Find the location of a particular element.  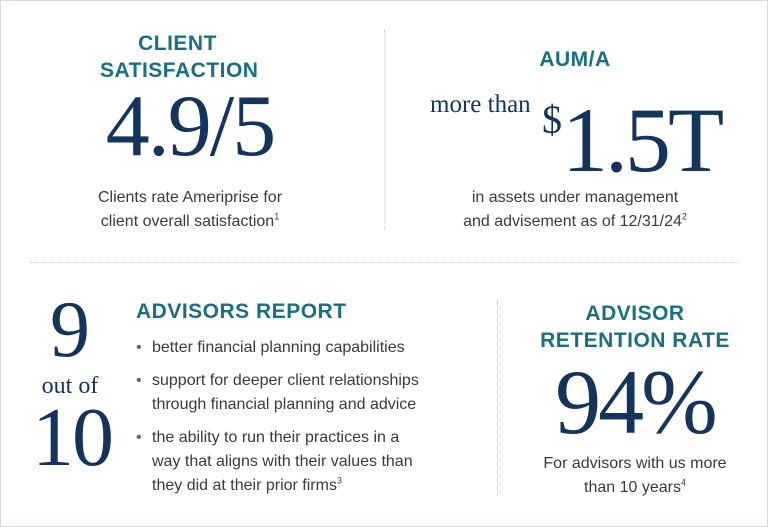

client-satisfaction-heading: CLIENT SATISFACTION is located at coordinates (179, 57).